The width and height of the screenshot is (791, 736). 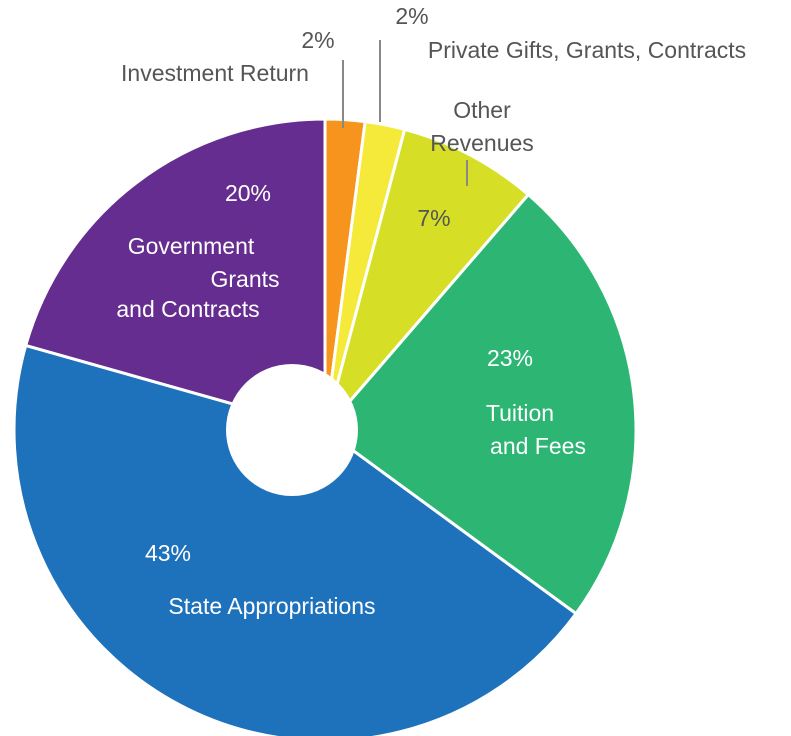 I want to click on slice-label: Investment Return, so click(x=215, y=73).